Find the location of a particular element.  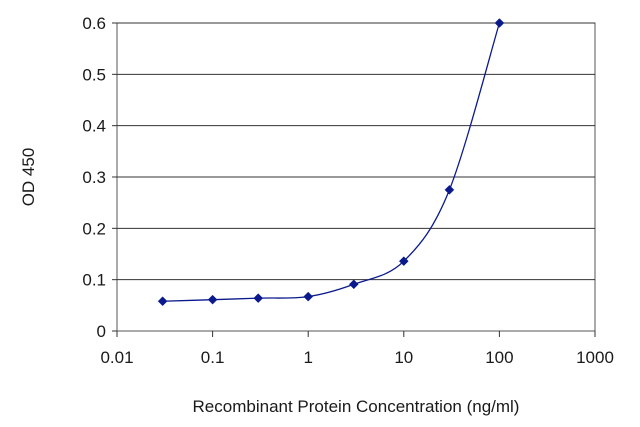

tick-label-x: 10 is located at coordinates (403, 357).